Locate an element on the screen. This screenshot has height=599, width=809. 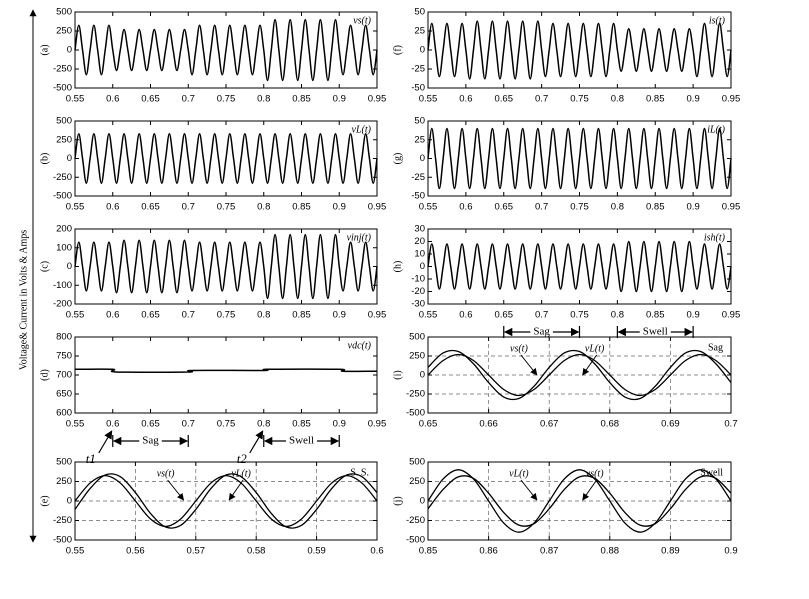
panel-label: (a) is located at coordinates (44, 49).